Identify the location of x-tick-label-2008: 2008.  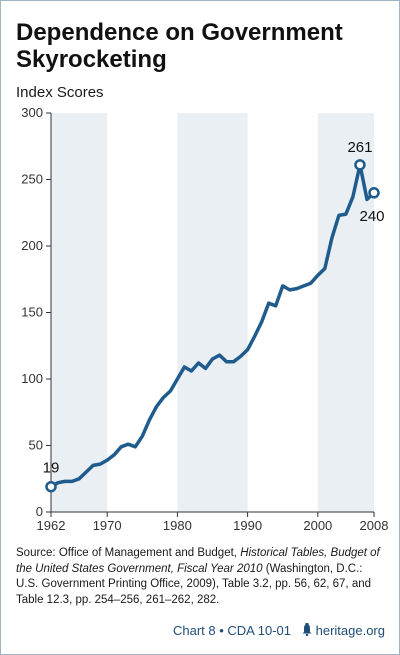
(374, 524).